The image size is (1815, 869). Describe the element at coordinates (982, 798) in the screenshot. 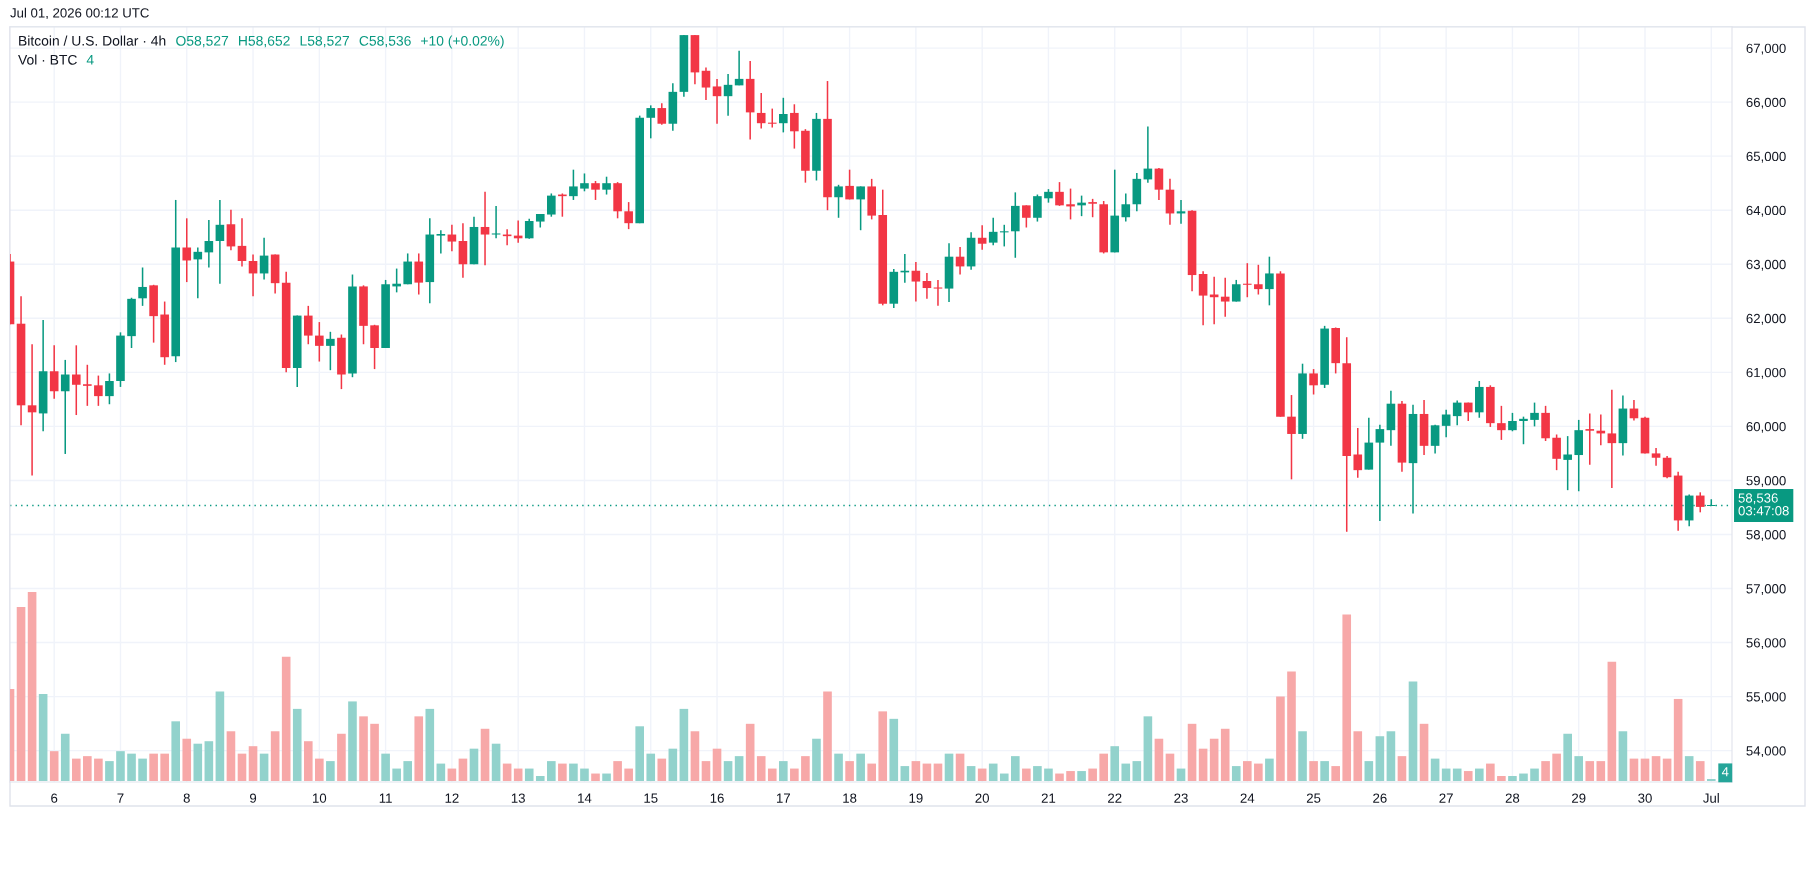

I see `x-tick-label: 20` at that location.